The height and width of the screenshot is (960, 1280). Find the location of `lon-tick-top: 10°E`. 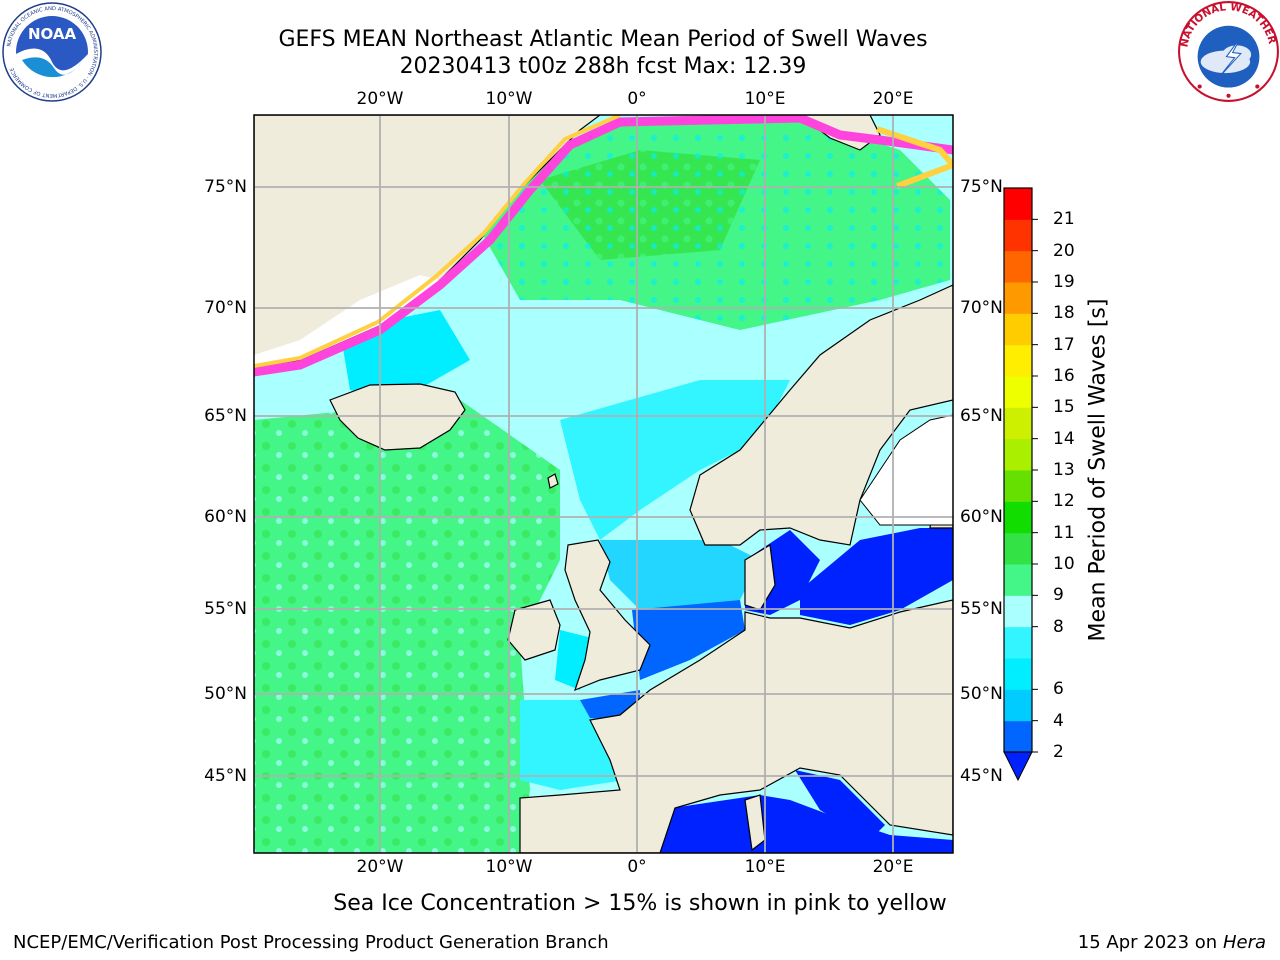

lon-tick-top: 10°E is located at coordinates (765, 99).